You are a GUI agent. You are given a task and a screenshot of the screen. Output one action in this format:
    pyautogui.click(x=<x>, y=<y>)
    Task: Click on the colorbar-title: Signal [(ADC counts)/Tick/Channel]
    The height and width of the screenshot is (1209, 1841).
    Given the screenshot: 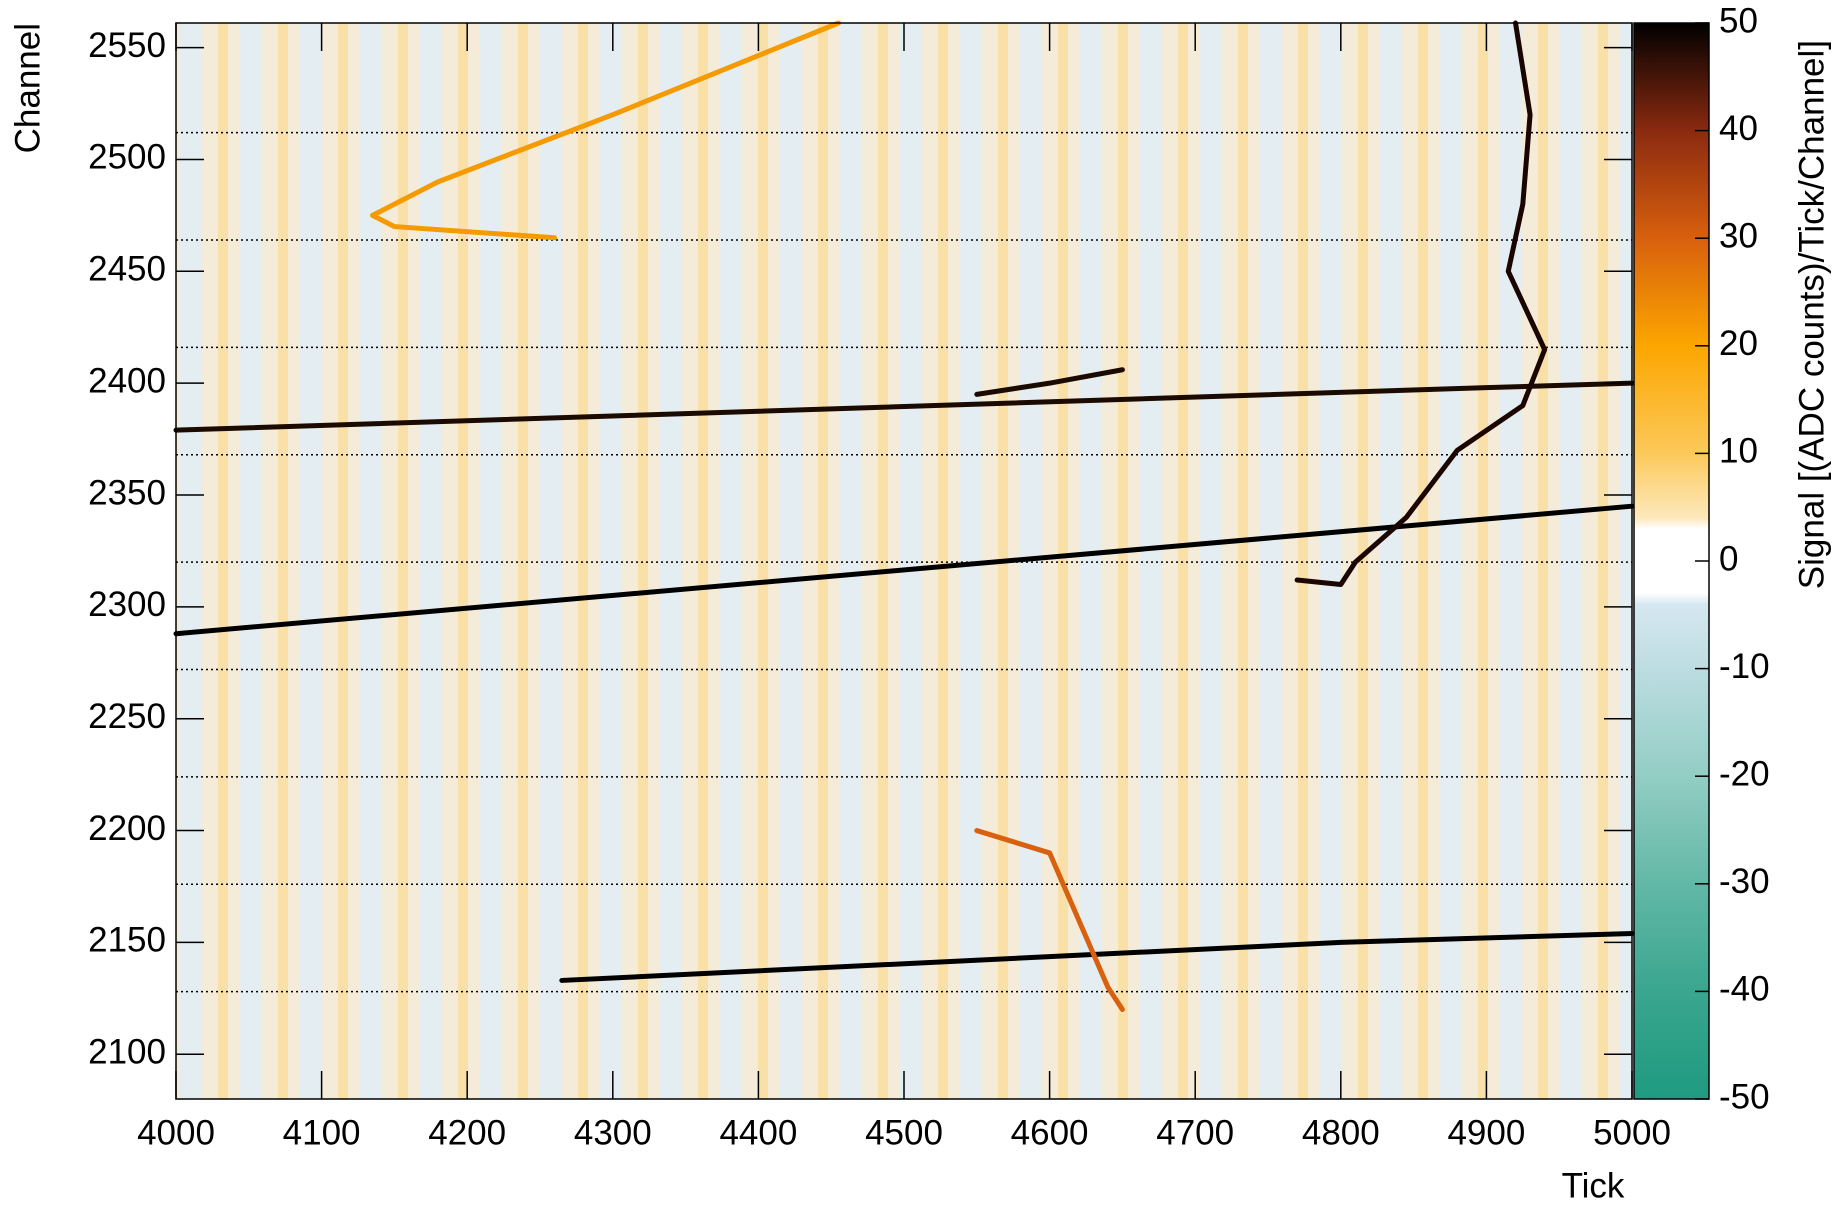 What is the action you would take?
    pyautogui.click(x=1811, y=314)
    